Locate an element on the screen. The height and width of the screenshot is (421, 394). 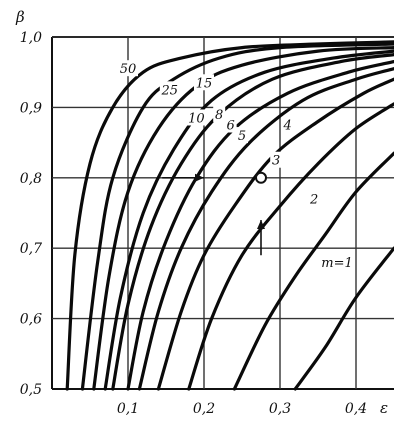
curve-label: 15 is located at coordinates (204, 83).